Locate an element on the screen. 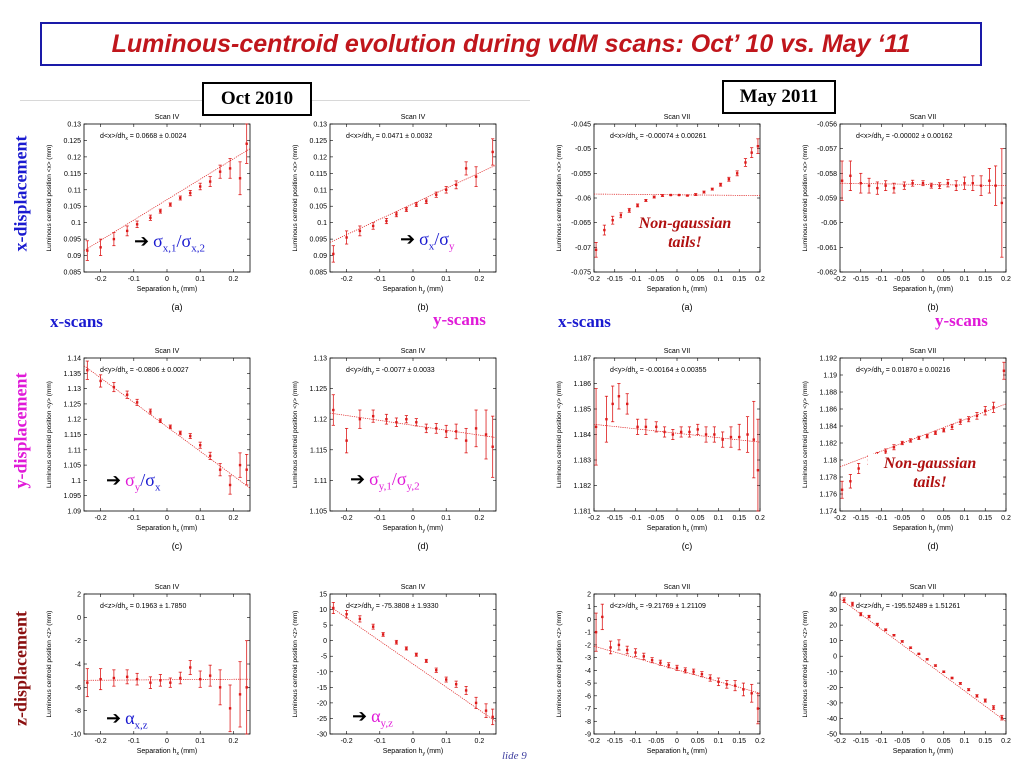 The width and height of the screenshot is (1024, 768). y-tick-label: 1.11 is located at coordinates (320, 481).